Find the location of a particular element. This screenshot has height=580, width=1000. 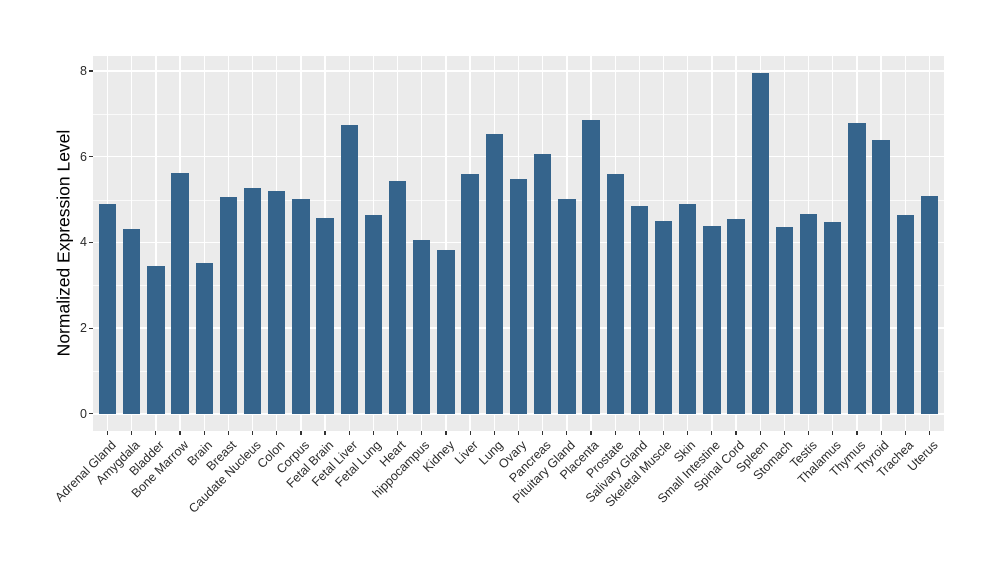

bar-hippocampus is located at coordinates (422, 327).